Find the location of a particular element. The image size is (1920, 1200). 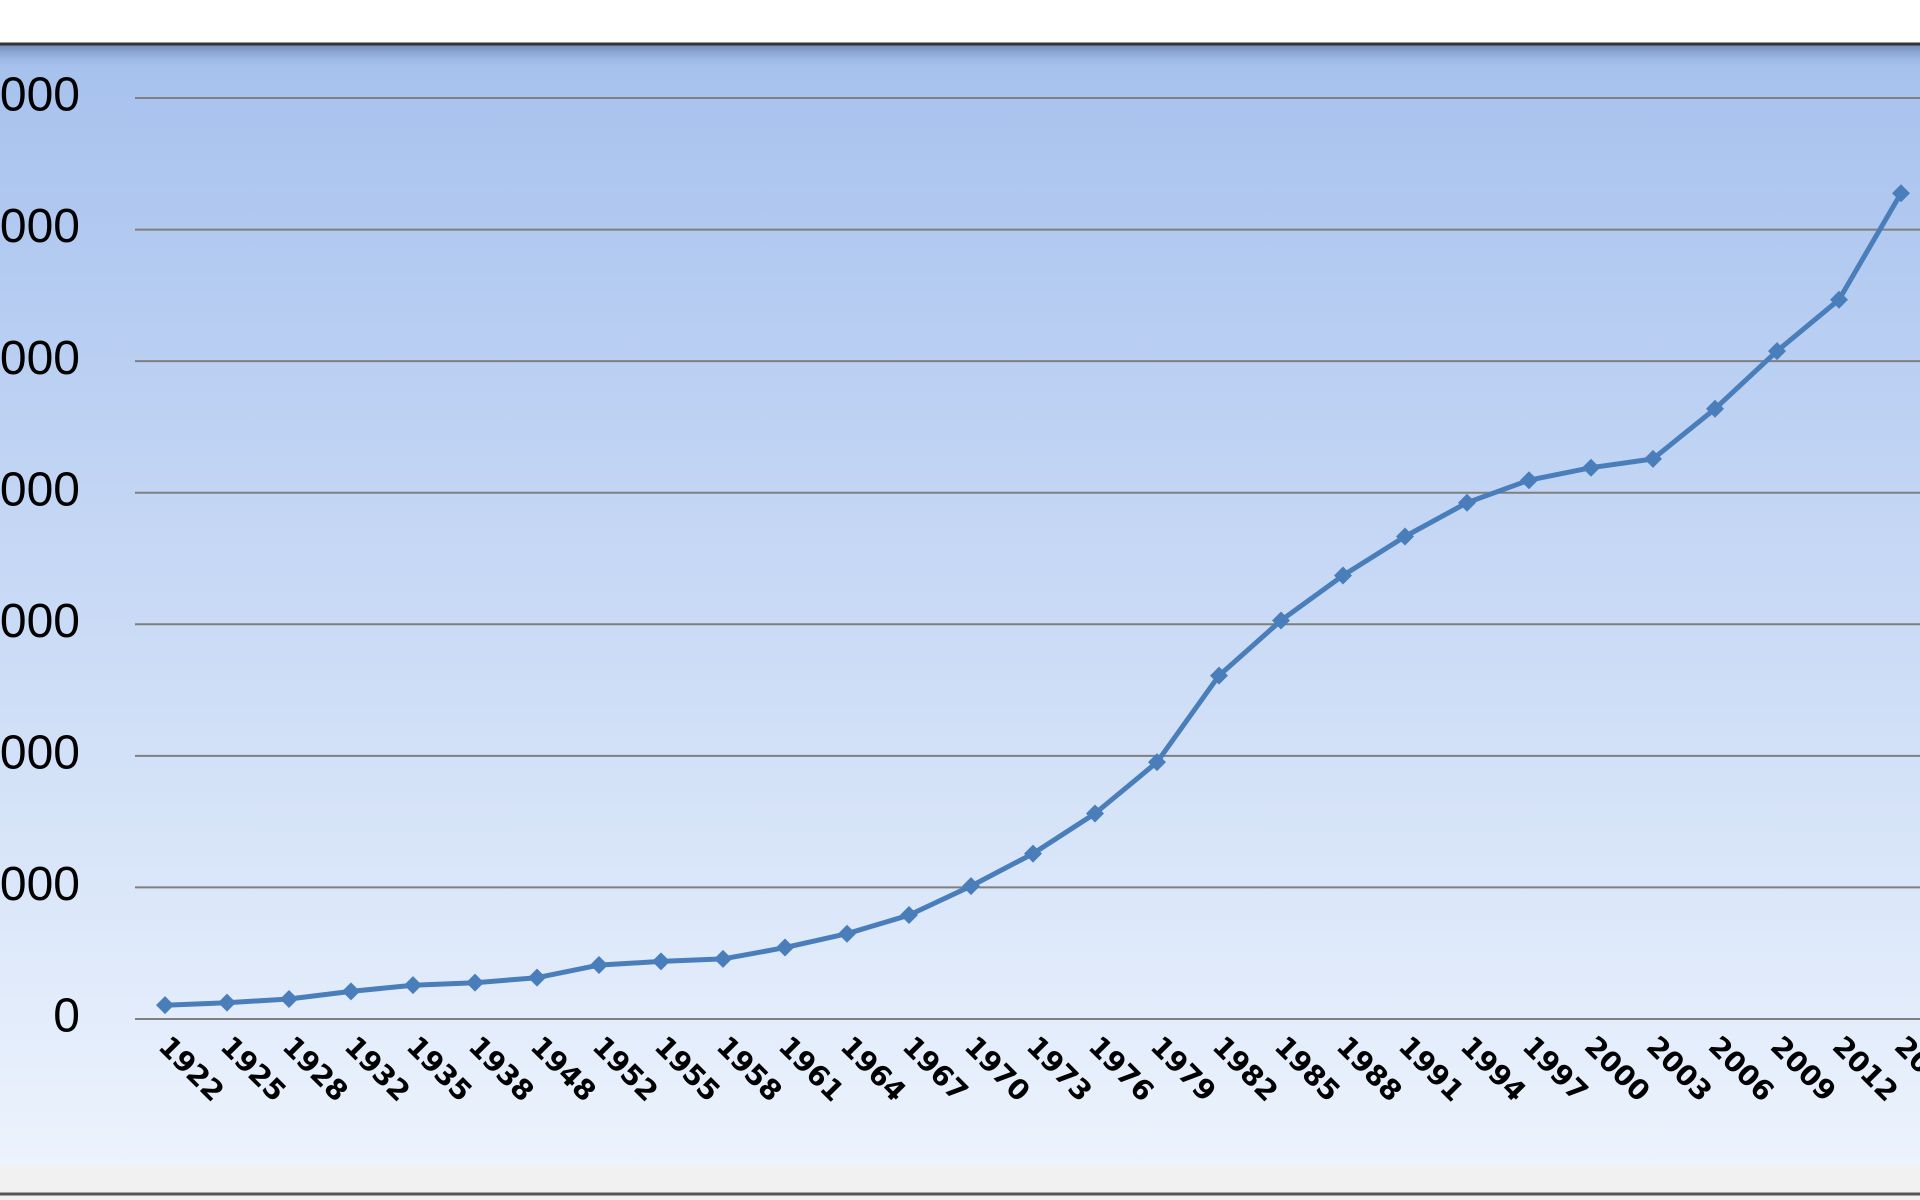

y-tick-label: 0 is located at coordinates (66, 1016).